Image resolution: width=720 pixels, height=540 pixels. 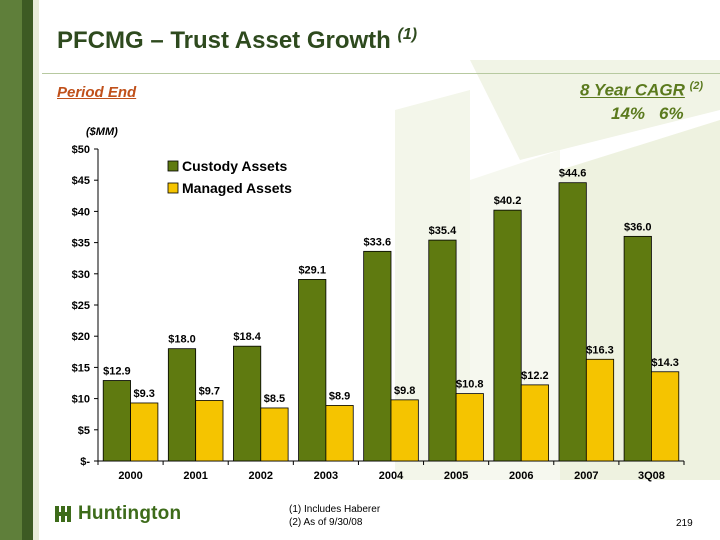 I want to click on y-tick-label: $10, so click(x=81, y=400).